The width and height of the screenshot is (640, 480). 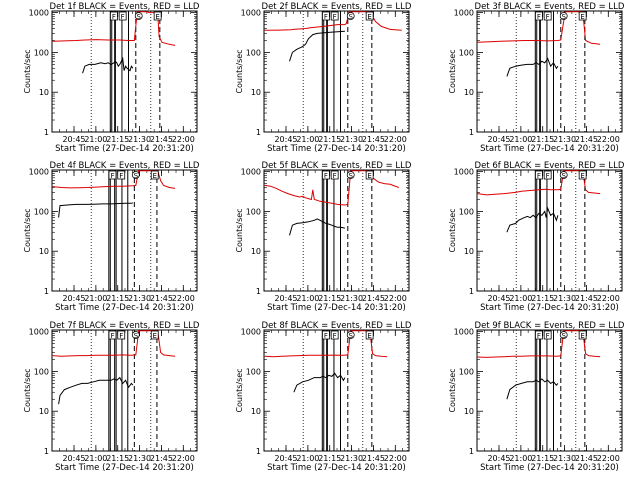 What do you see at coordinates (161, 458) in the screenshot?
I see `x-tick-label: 21:45` at bounding box center [161, 458].